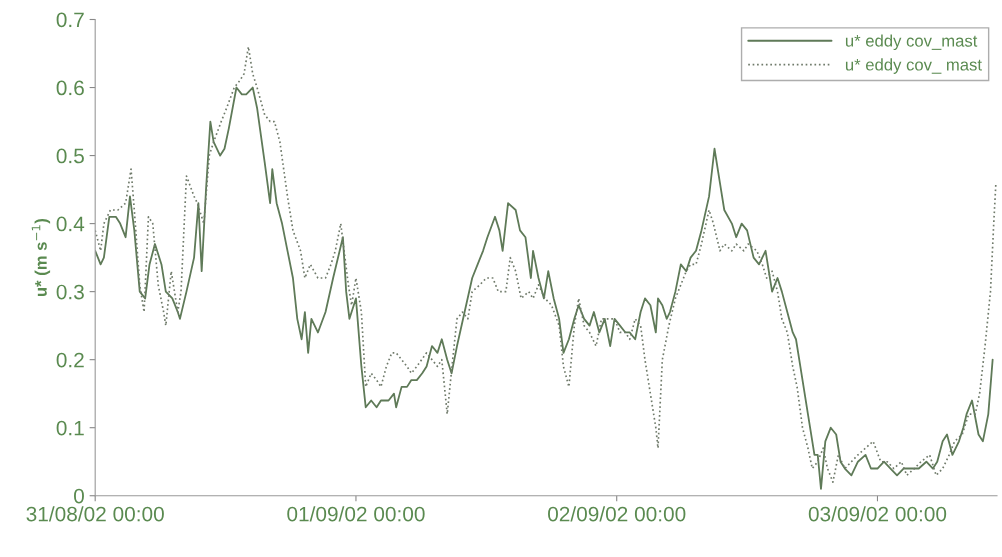 Image resolution: width=1002 pixels, height=557 pixels. I want to click on x-tick-label: 01/09/02 00:00, so click(356, 514).